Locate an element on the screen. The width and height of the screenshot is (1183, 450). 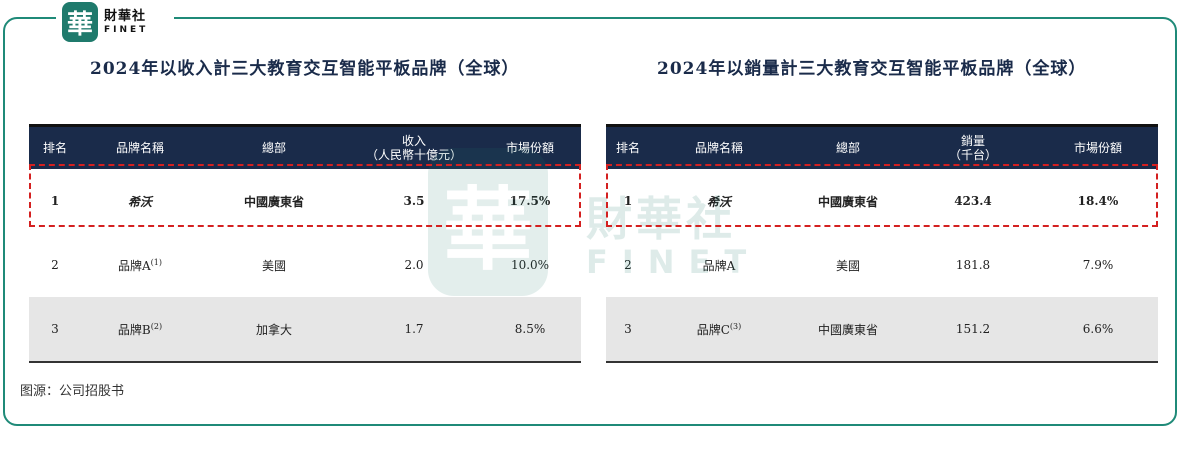
cell-value: 181.8 is located at coordinates (973, 265).